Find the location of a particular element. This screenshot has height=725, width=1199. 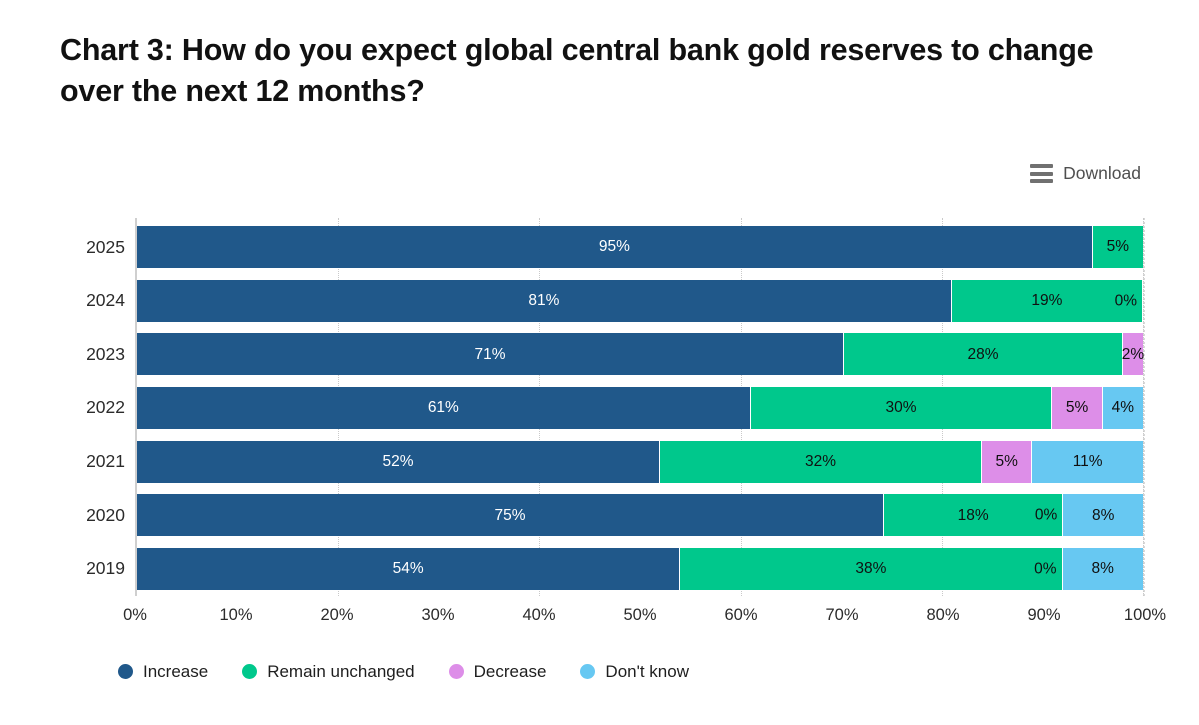

bar-segment: 28% is located at coordinates (983, 354).